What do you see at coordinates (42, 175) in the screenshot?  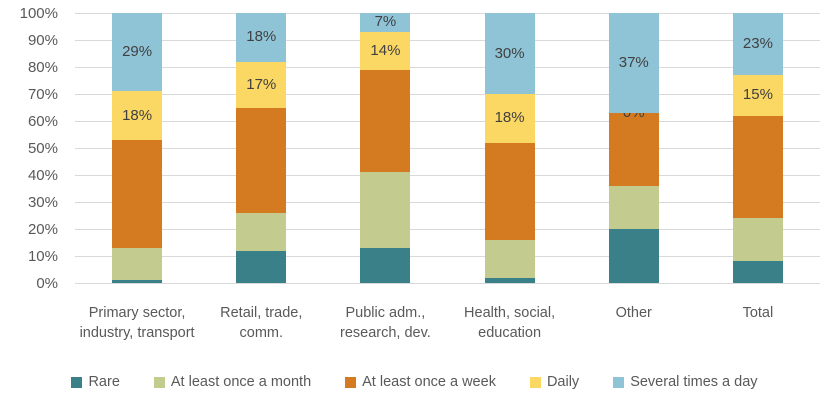 I see `y-axis-tick-label: 40%` at bounding box center [42, 175].